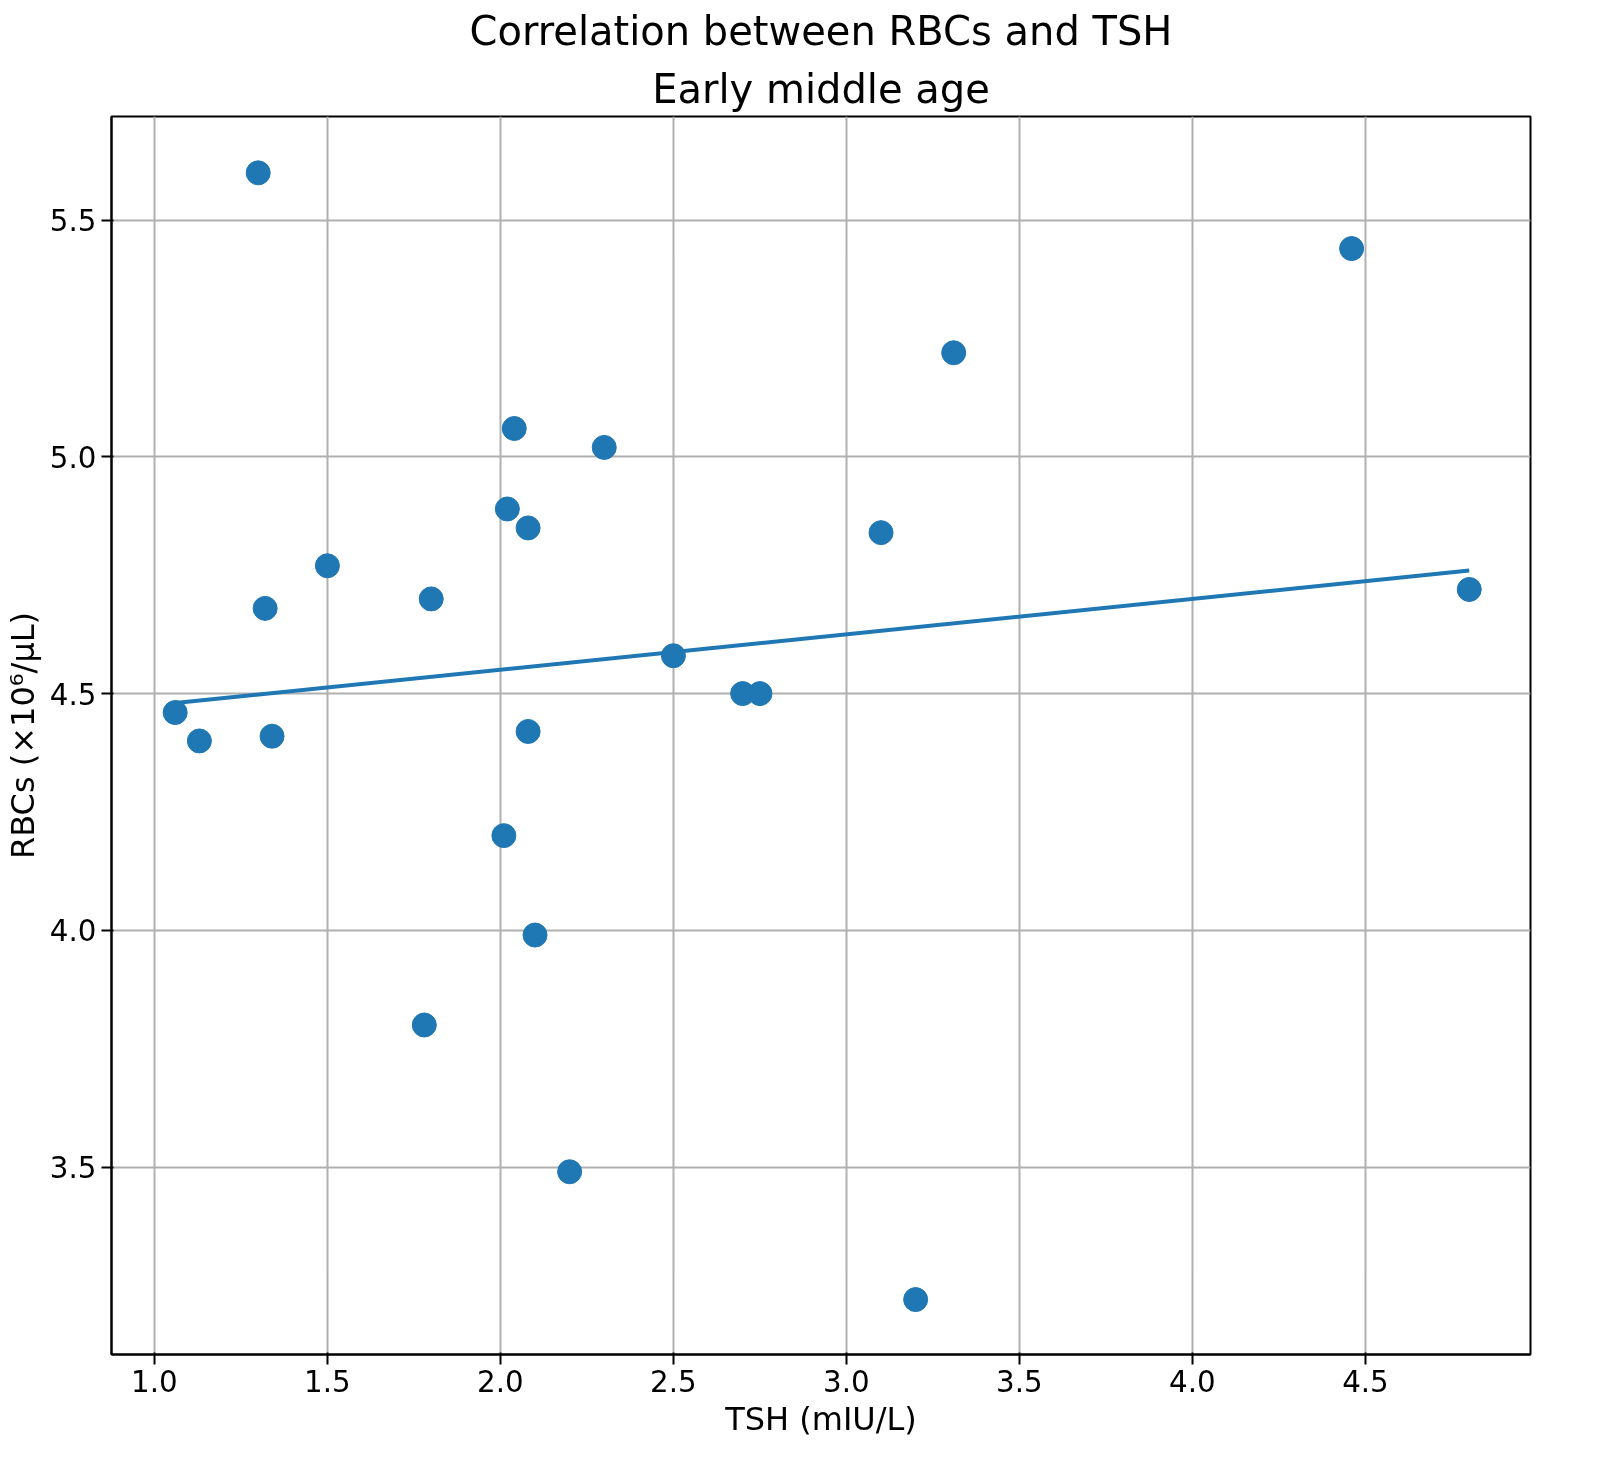  What do you see at coordinates (73, 457) in the screenshot?
I see `y-tick-label: 5.0` at bounding box center [73, 457].